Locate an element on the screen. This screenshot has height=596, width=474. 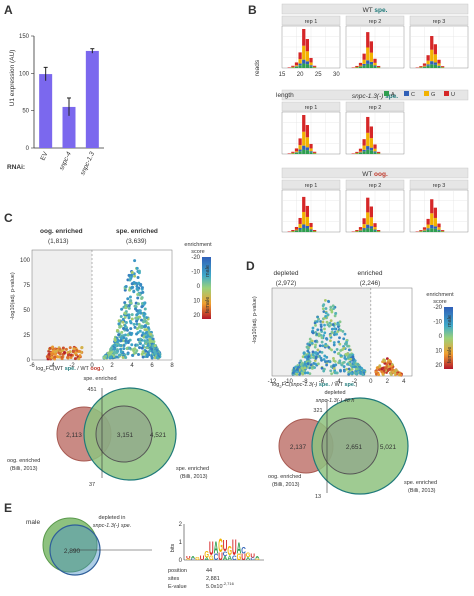
score-legend-tick: 10 is located at coordinates (196, 302).